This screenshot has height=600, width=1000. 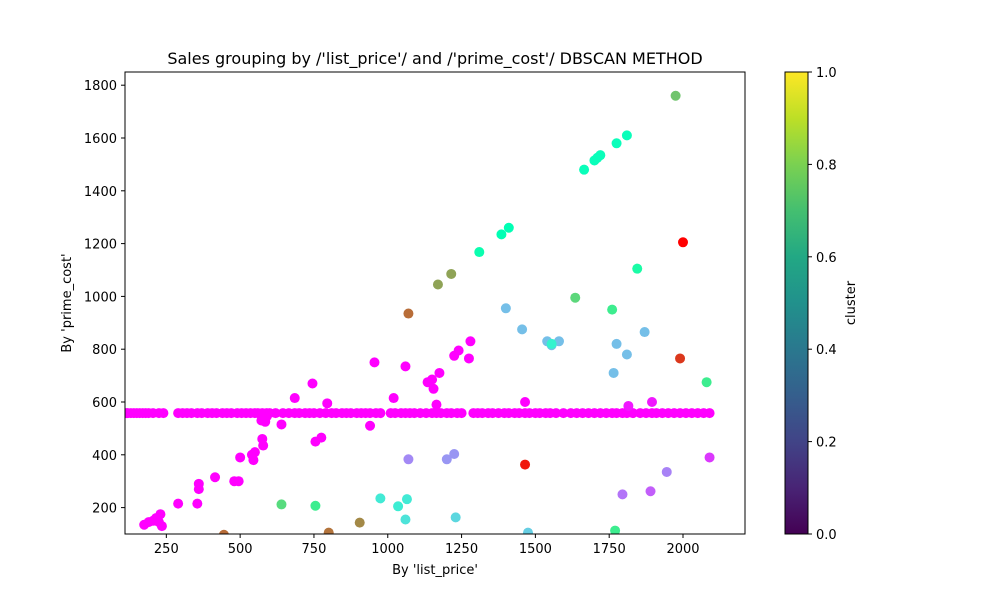 What do you see at coordinates (104, 350) in the screenshot?
I see `y-tick-label: 800` at bounding box center [104, 350].